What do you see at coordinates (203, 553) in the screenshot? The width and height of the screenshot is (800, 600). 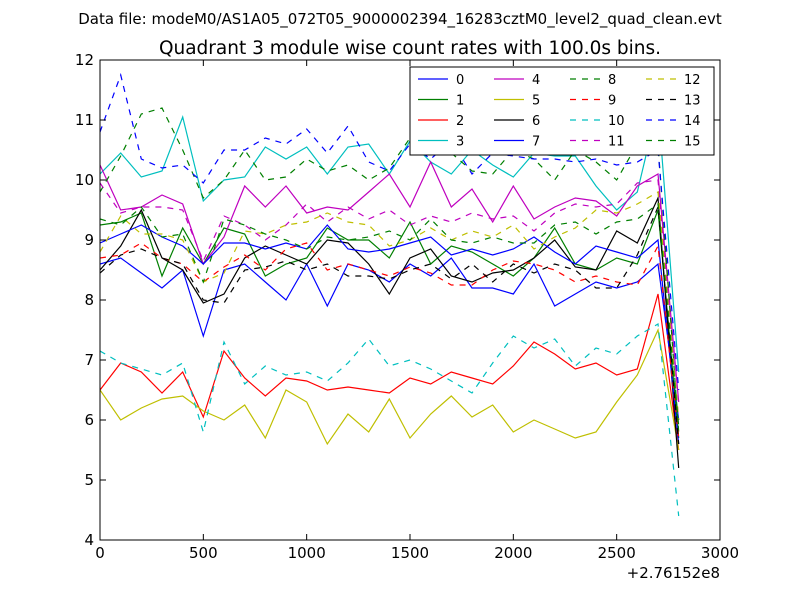 I see `x-tick-label: 500` at bounding box center [203, 553].